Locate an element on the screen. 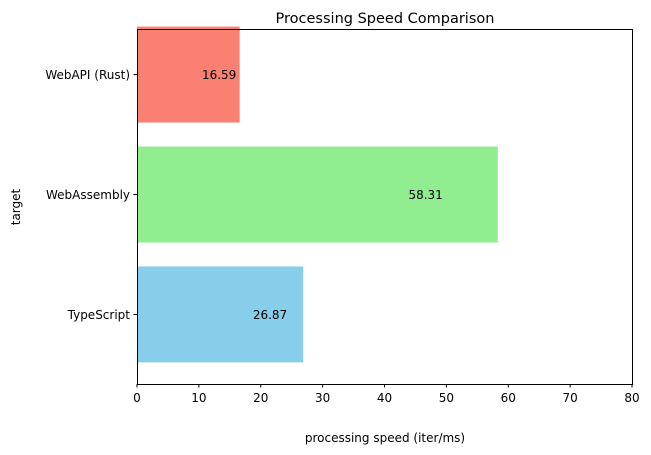 This screenshot has height=455, width=651. x-tick-label: 30 is located at coordinates (322, 398).